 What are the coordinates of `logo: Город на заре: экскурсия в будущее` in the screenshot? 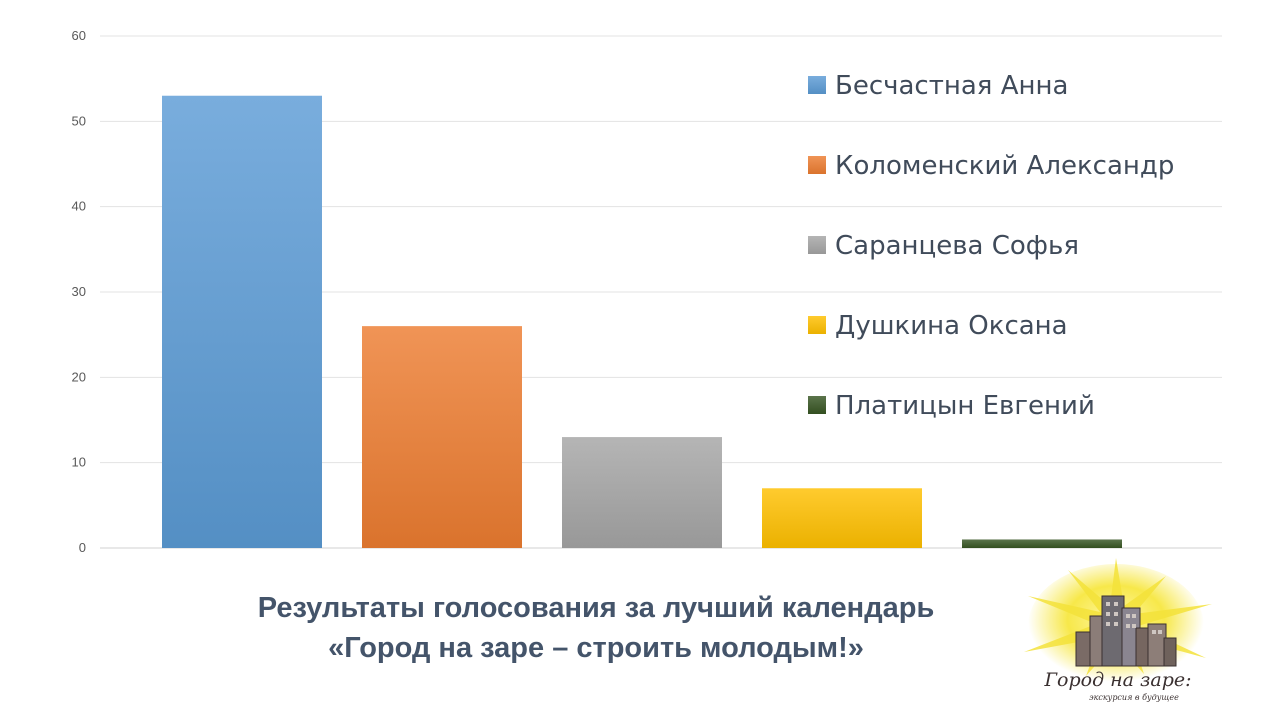 It's located at (1118, 630).